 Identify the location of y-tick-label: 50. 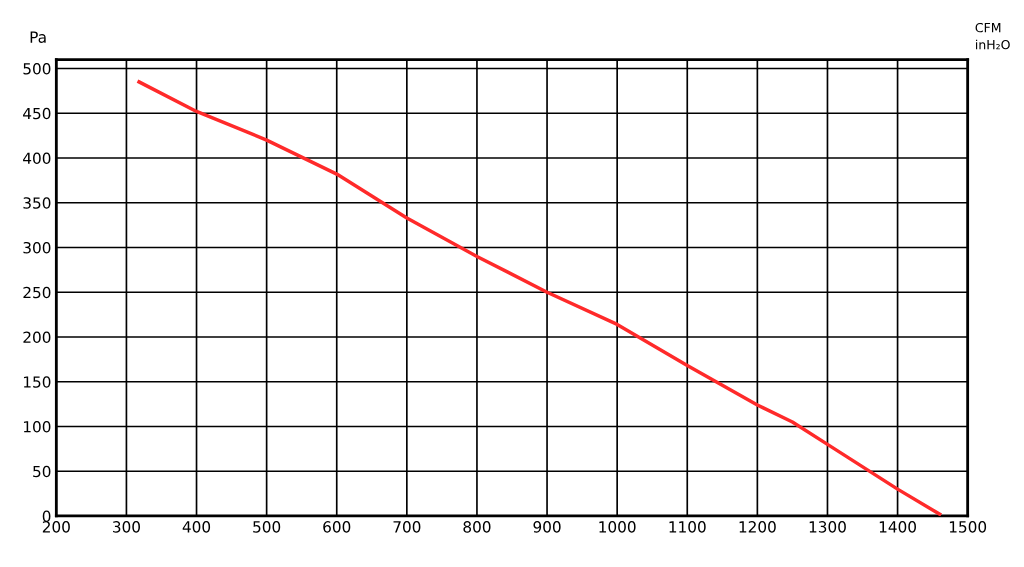
(42, 471).